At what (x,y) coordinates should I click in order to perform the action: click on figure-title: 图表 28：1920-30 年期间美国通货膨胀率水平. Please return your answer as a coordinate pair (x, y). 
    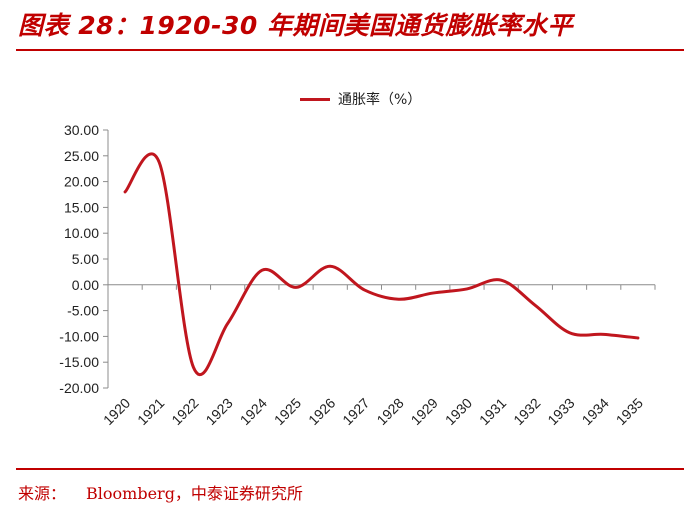
    Looking at the image, I should click on (295, 25).